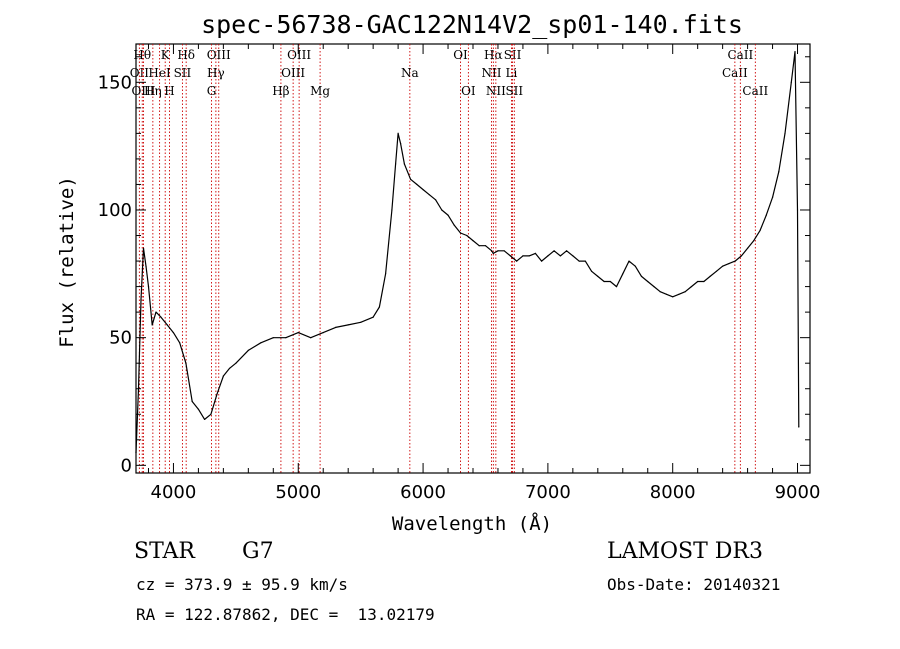  Describe the element at coordinates (115, 82) in the screenshot. I see `y-tick-label: 150` at that location.